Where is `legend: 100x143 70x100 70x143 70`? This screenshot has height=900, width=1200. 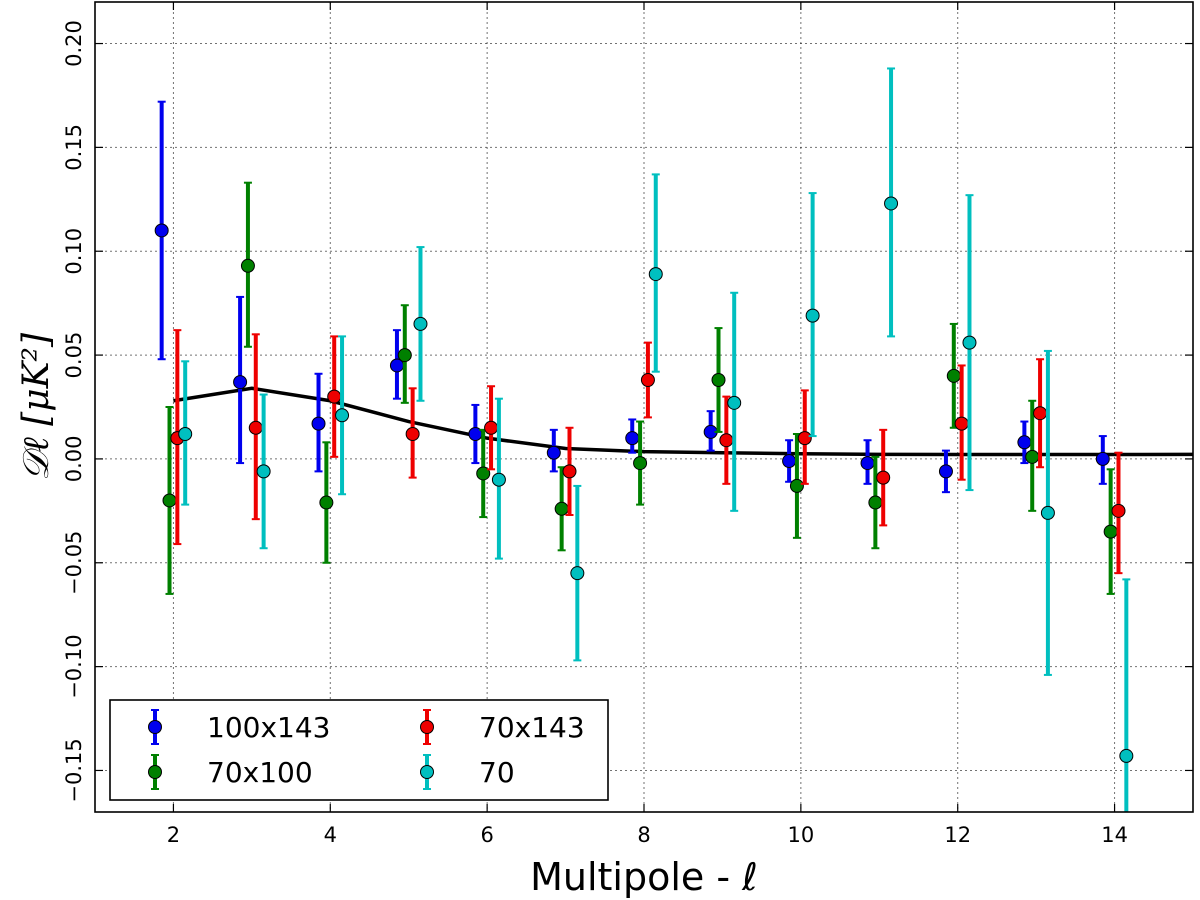
legend: 100x143 70x100 70x143 70 is located at coordinates (359, 750).